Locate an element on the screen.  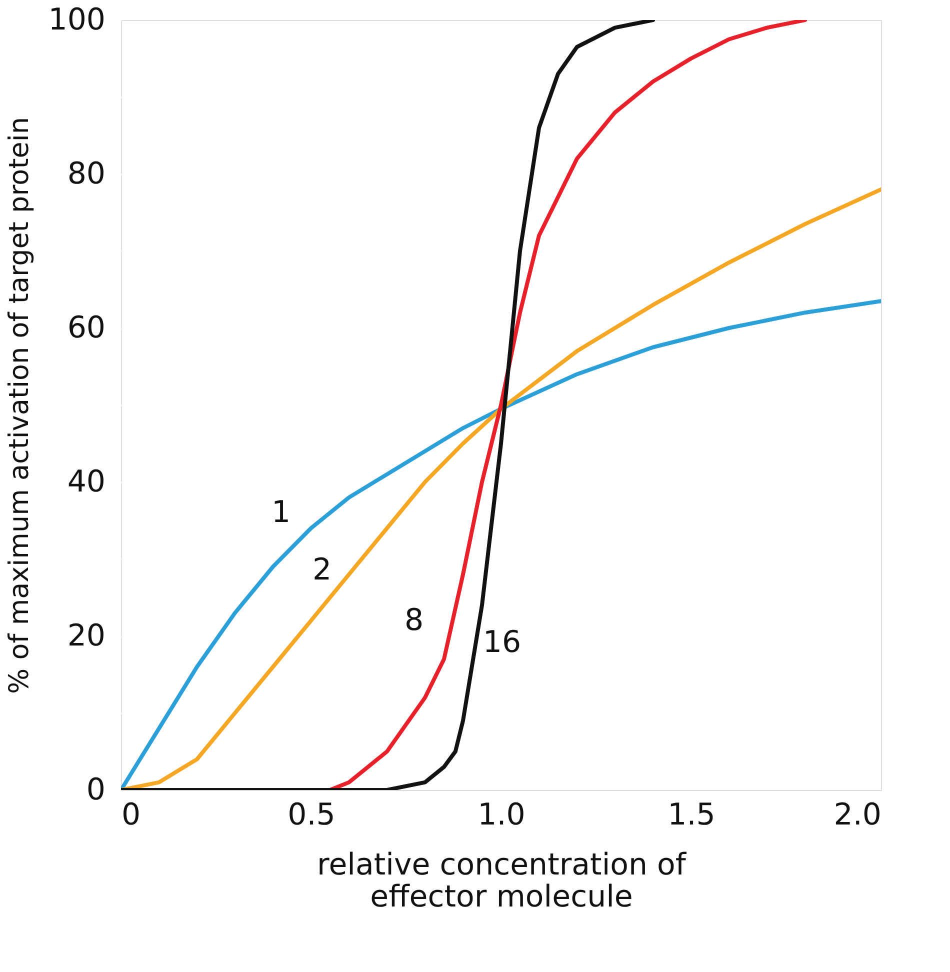
x-tick-label: 0 is located at coordinates (131, 815).